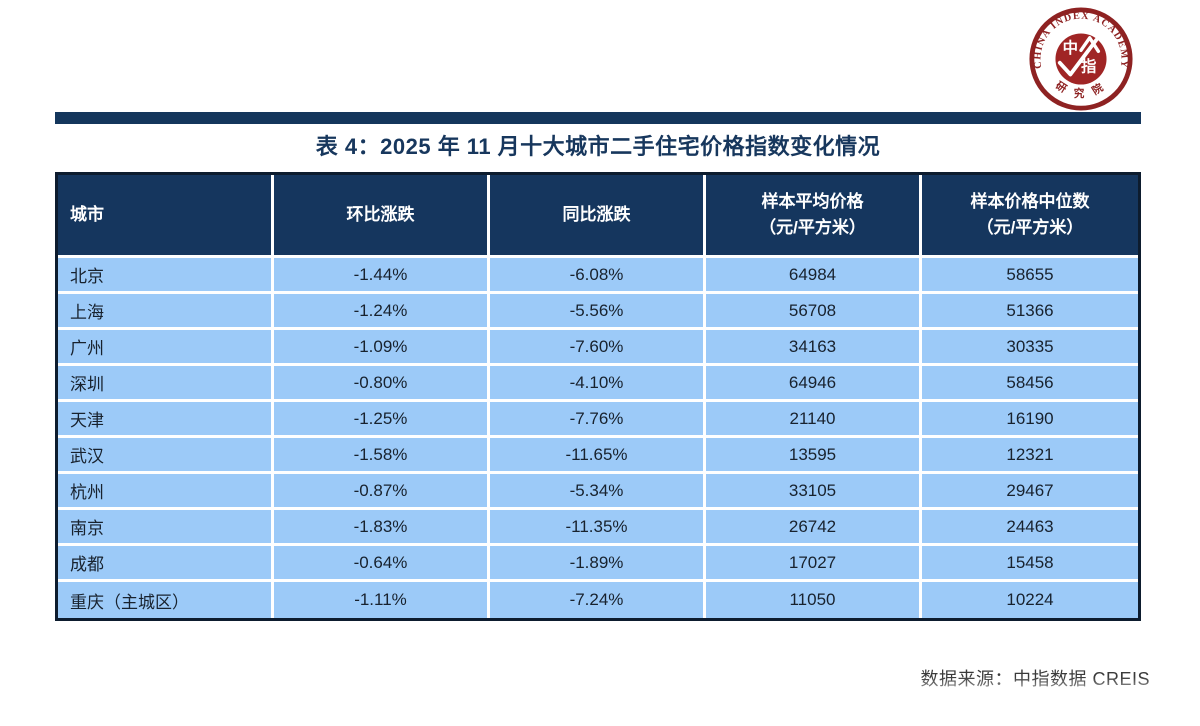 This screenshot has width=1200, height=726. Describe the element at coordinates (1030, 276) in the screenshot. I see `cell-median-price: 58655` at that location.